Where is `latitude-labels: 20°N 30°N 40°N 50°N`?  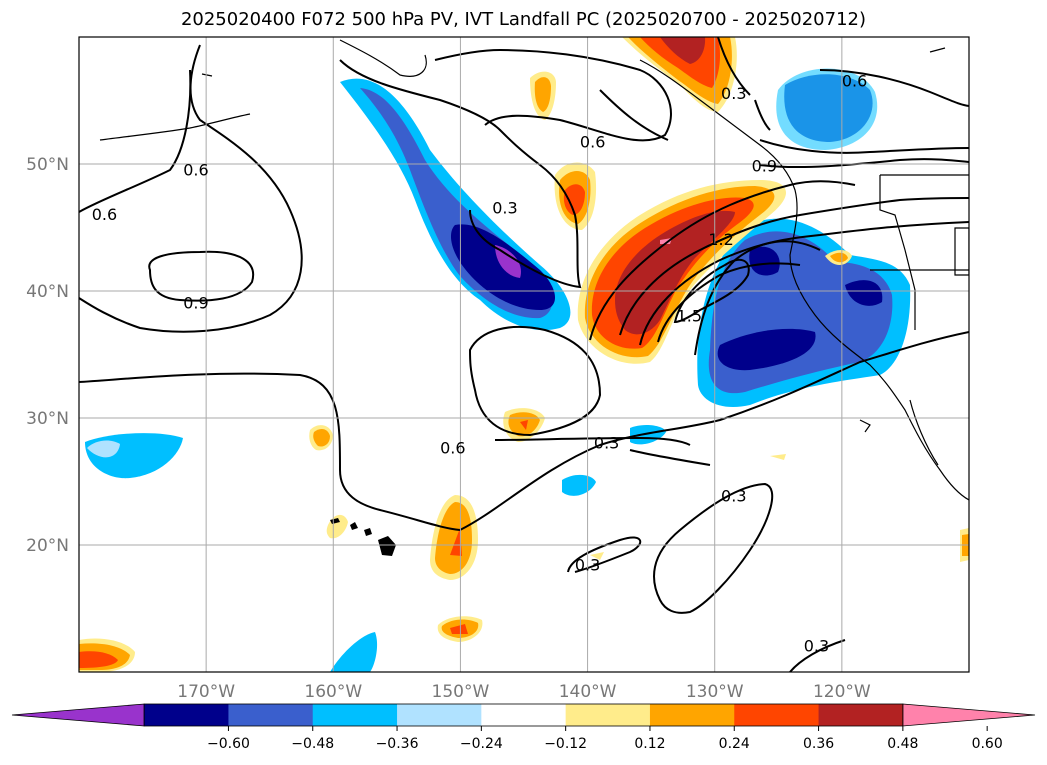
latitude-labels: 20°N 30°N 40°N 50°N is located at coordinates (47, 355).